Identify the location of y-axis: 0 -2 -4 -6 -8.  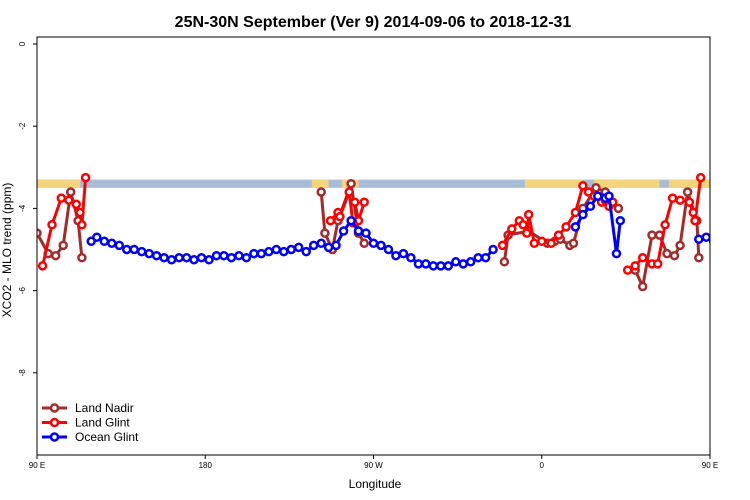
(27, 208).